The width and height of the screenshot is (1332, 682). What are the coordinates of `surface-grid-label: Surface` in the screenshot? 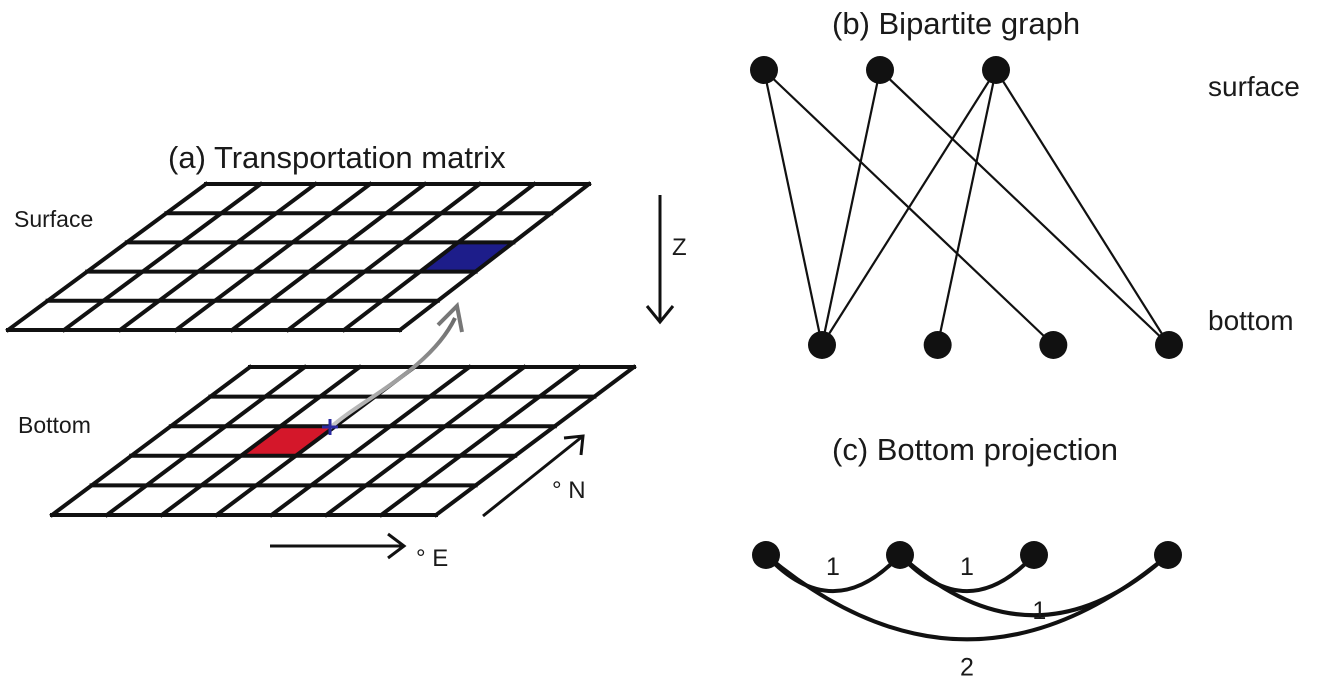 It's located at (53, 219).